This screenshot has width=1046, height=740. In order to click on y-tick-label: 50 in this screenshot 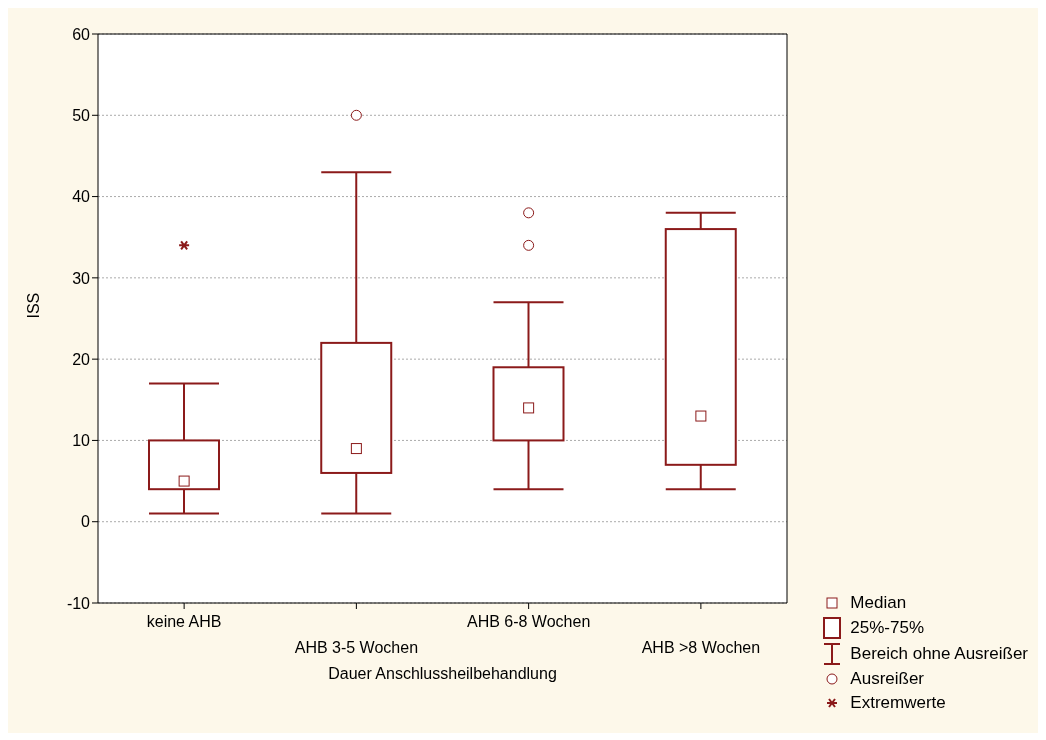, I will do `click(81, 115)`.